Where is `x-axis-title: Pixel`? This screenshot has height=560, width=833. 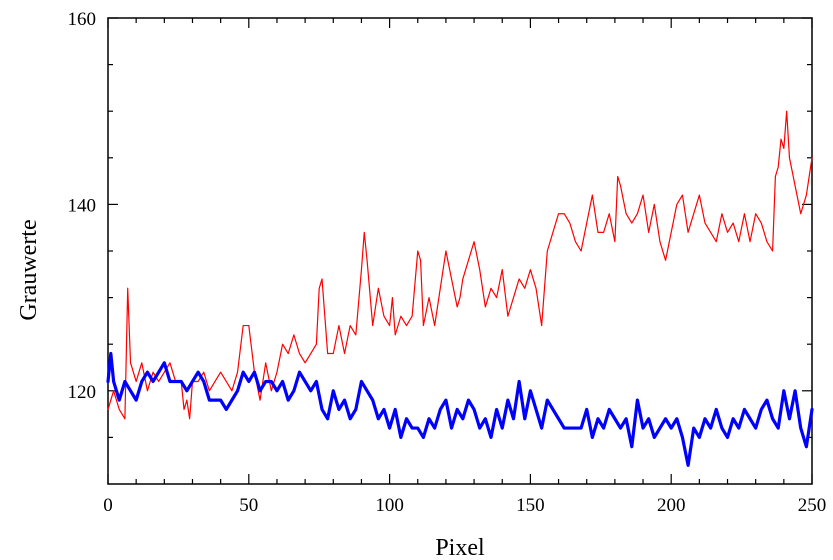 x-axis-title: Pixel is located at coordinates (460, 547).